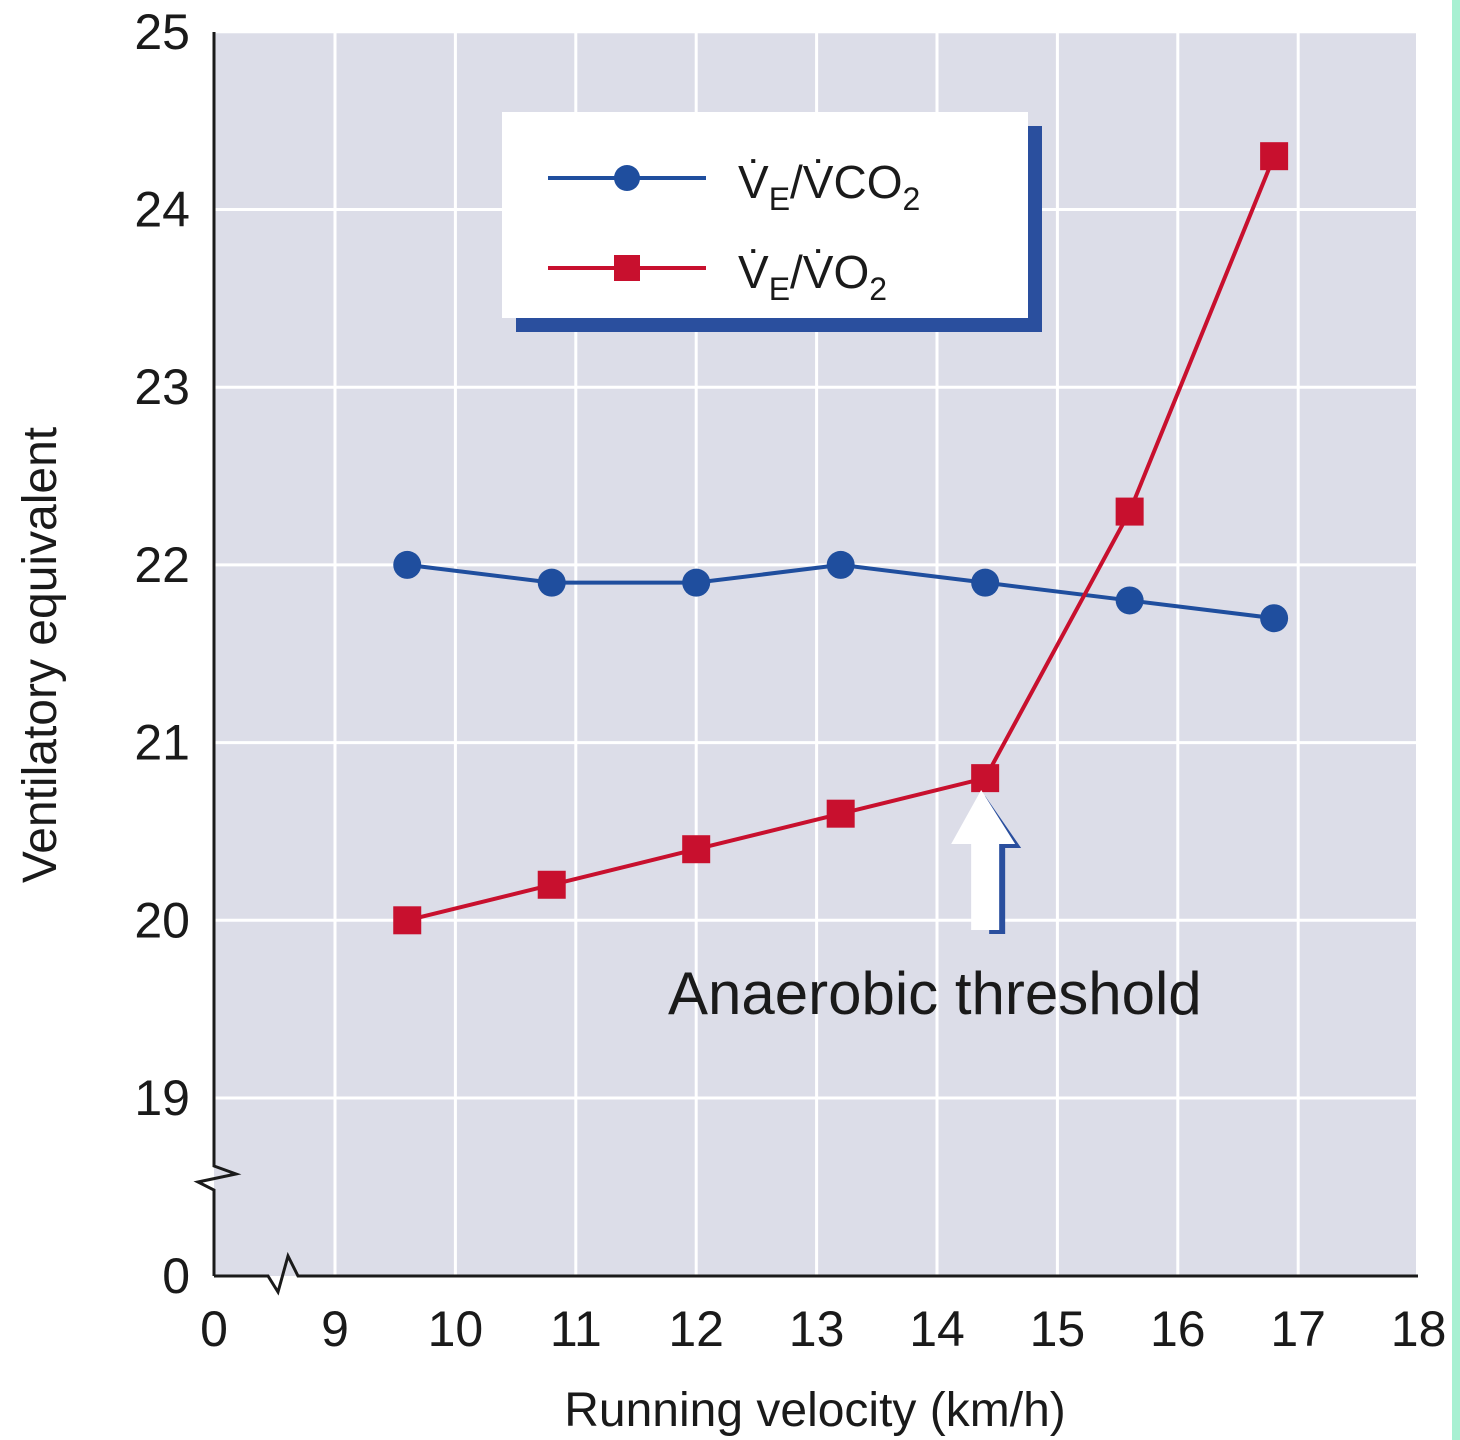  Describe the element at coordinates (576, 1329) in the screenshot. I see `x-tick-label: 11` at that location.